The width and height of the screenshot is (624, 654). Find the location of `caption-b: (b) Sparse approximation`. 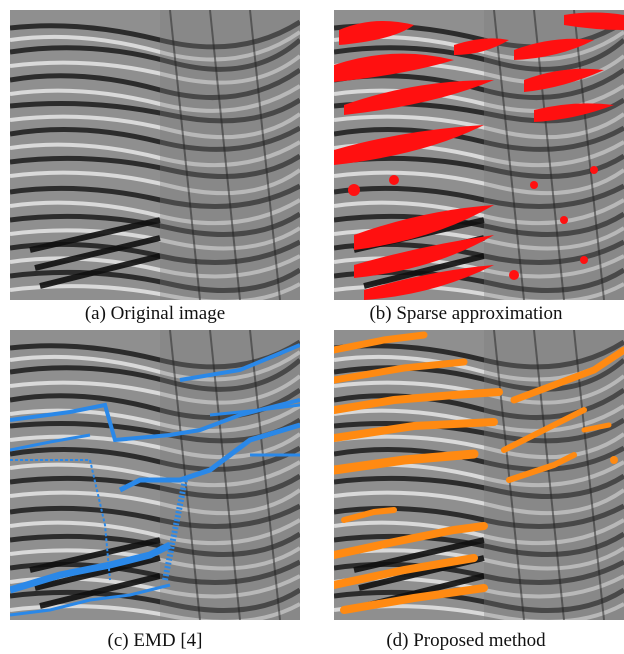

caption-b: (b) Sparse approximation is located at coordinates (466, 313).